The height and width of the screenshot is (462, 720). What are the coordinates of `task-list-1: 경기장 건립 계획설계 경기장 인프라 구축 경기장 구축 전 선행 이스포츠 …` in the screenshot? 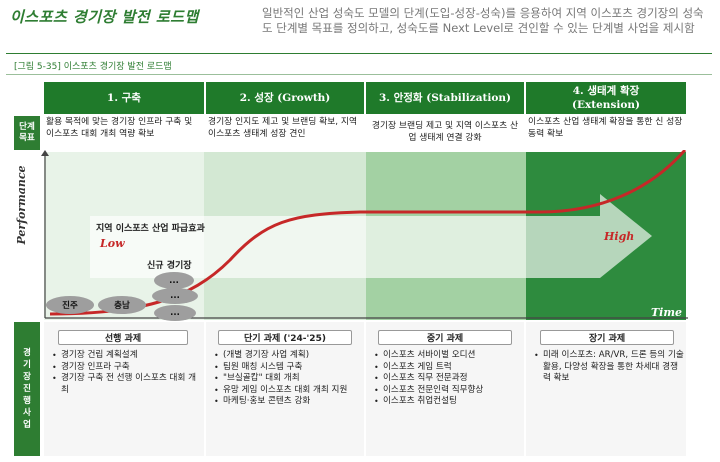 It's located at (127, 373).